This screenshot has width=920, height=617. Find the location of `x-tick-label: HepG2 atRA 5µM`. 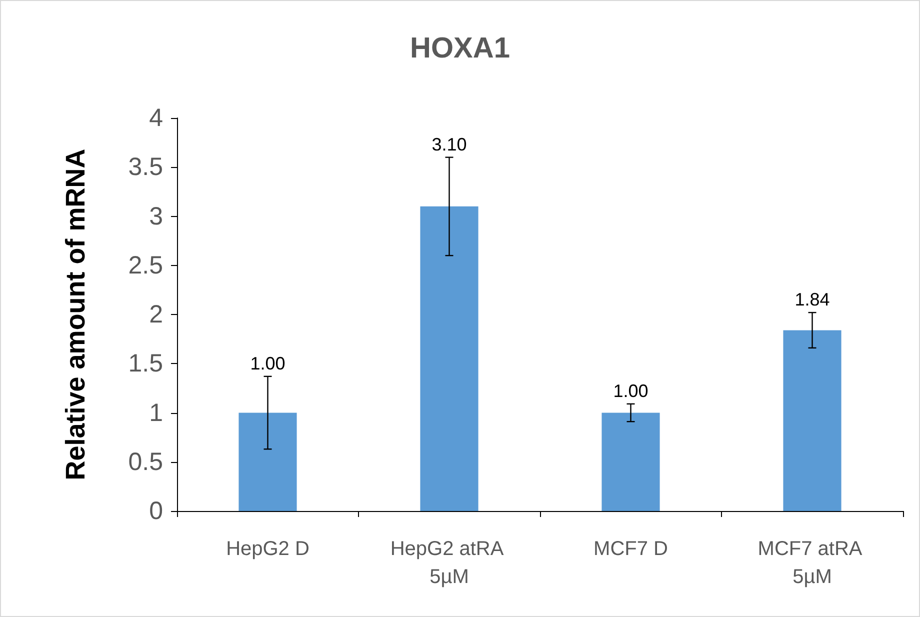

x-tick-label: HepG2 atRA 5µM is located at coordinates (449, 563).